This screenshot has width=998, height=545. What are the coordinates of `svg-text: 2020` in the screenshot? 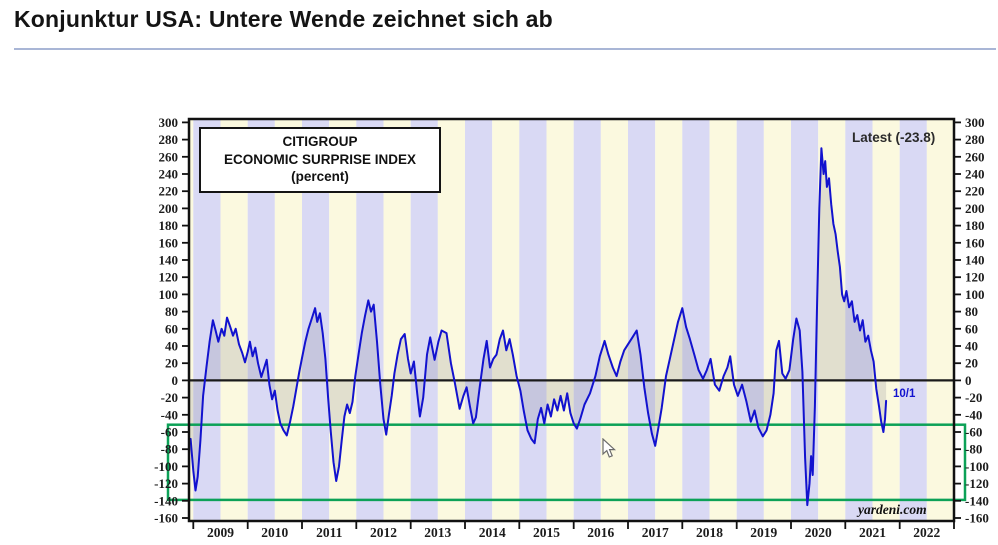 It's located at (818, 532).